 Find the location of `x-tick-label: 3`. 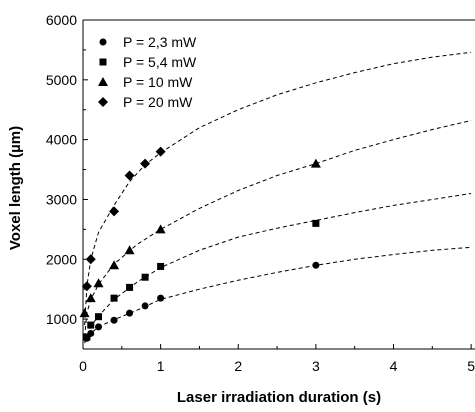

x-tick-label: 3 is located at coordinates (316, 366).